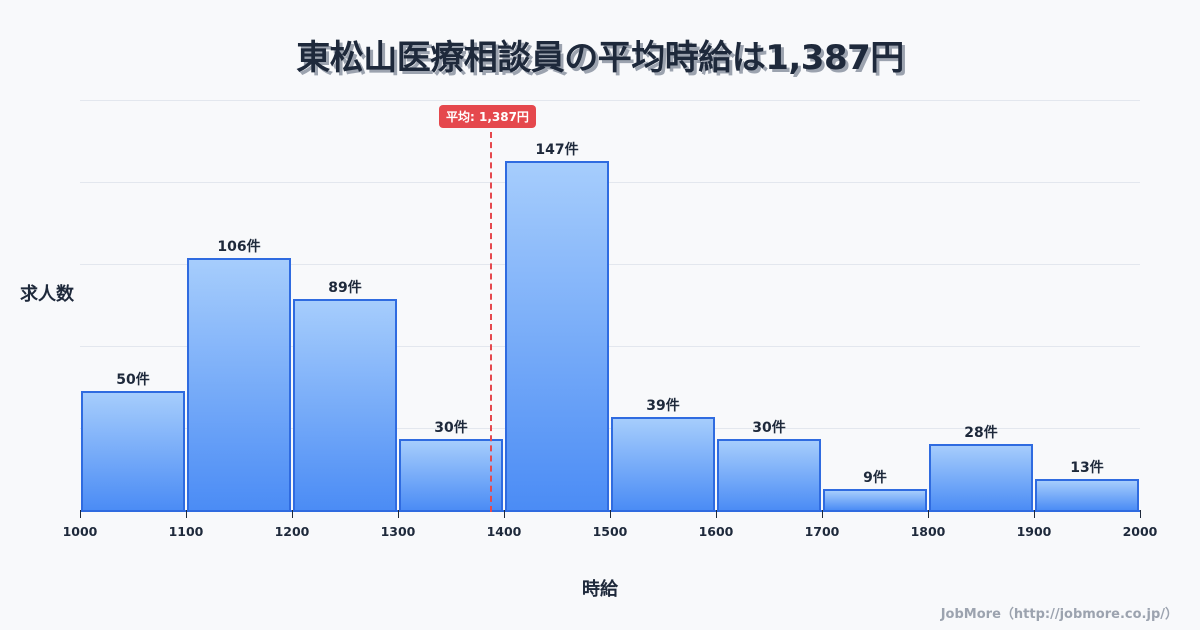  What do you see at coordinates (610, 531) in the screenshot?
I see `x-tick-label: 1500` at bounding box center [610, 531].